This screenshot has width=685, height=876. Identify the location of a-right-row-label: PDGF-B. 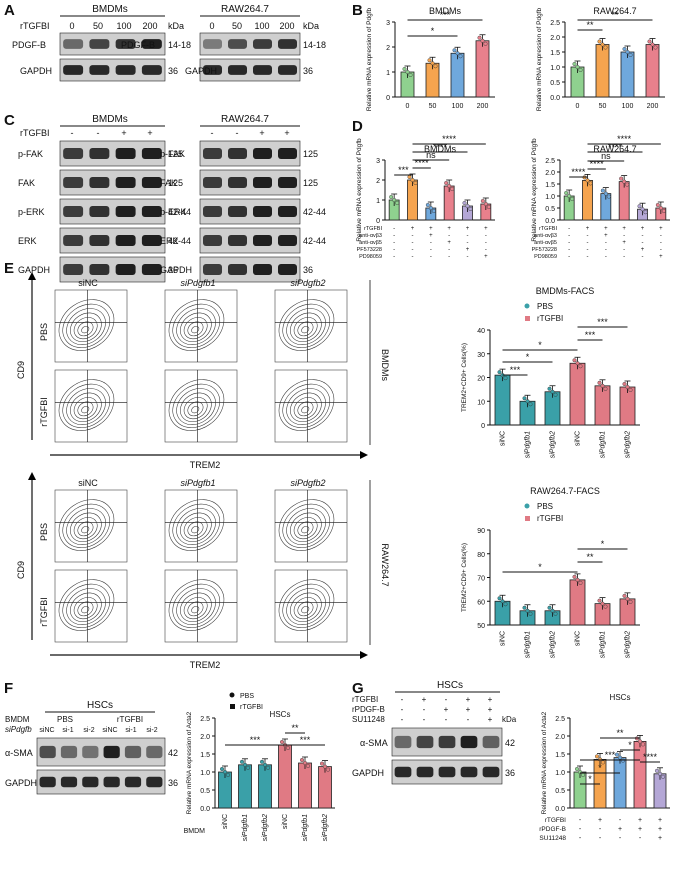
(138, 45).